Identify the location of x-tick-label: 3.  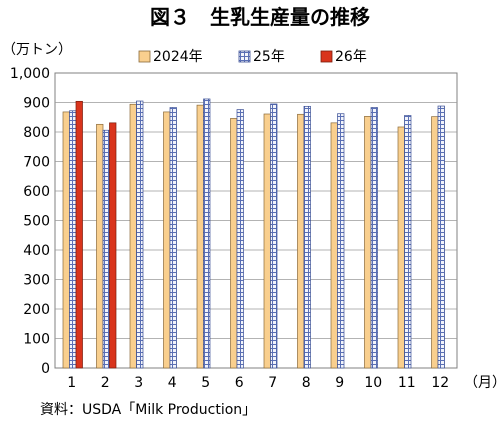
(138, 383).